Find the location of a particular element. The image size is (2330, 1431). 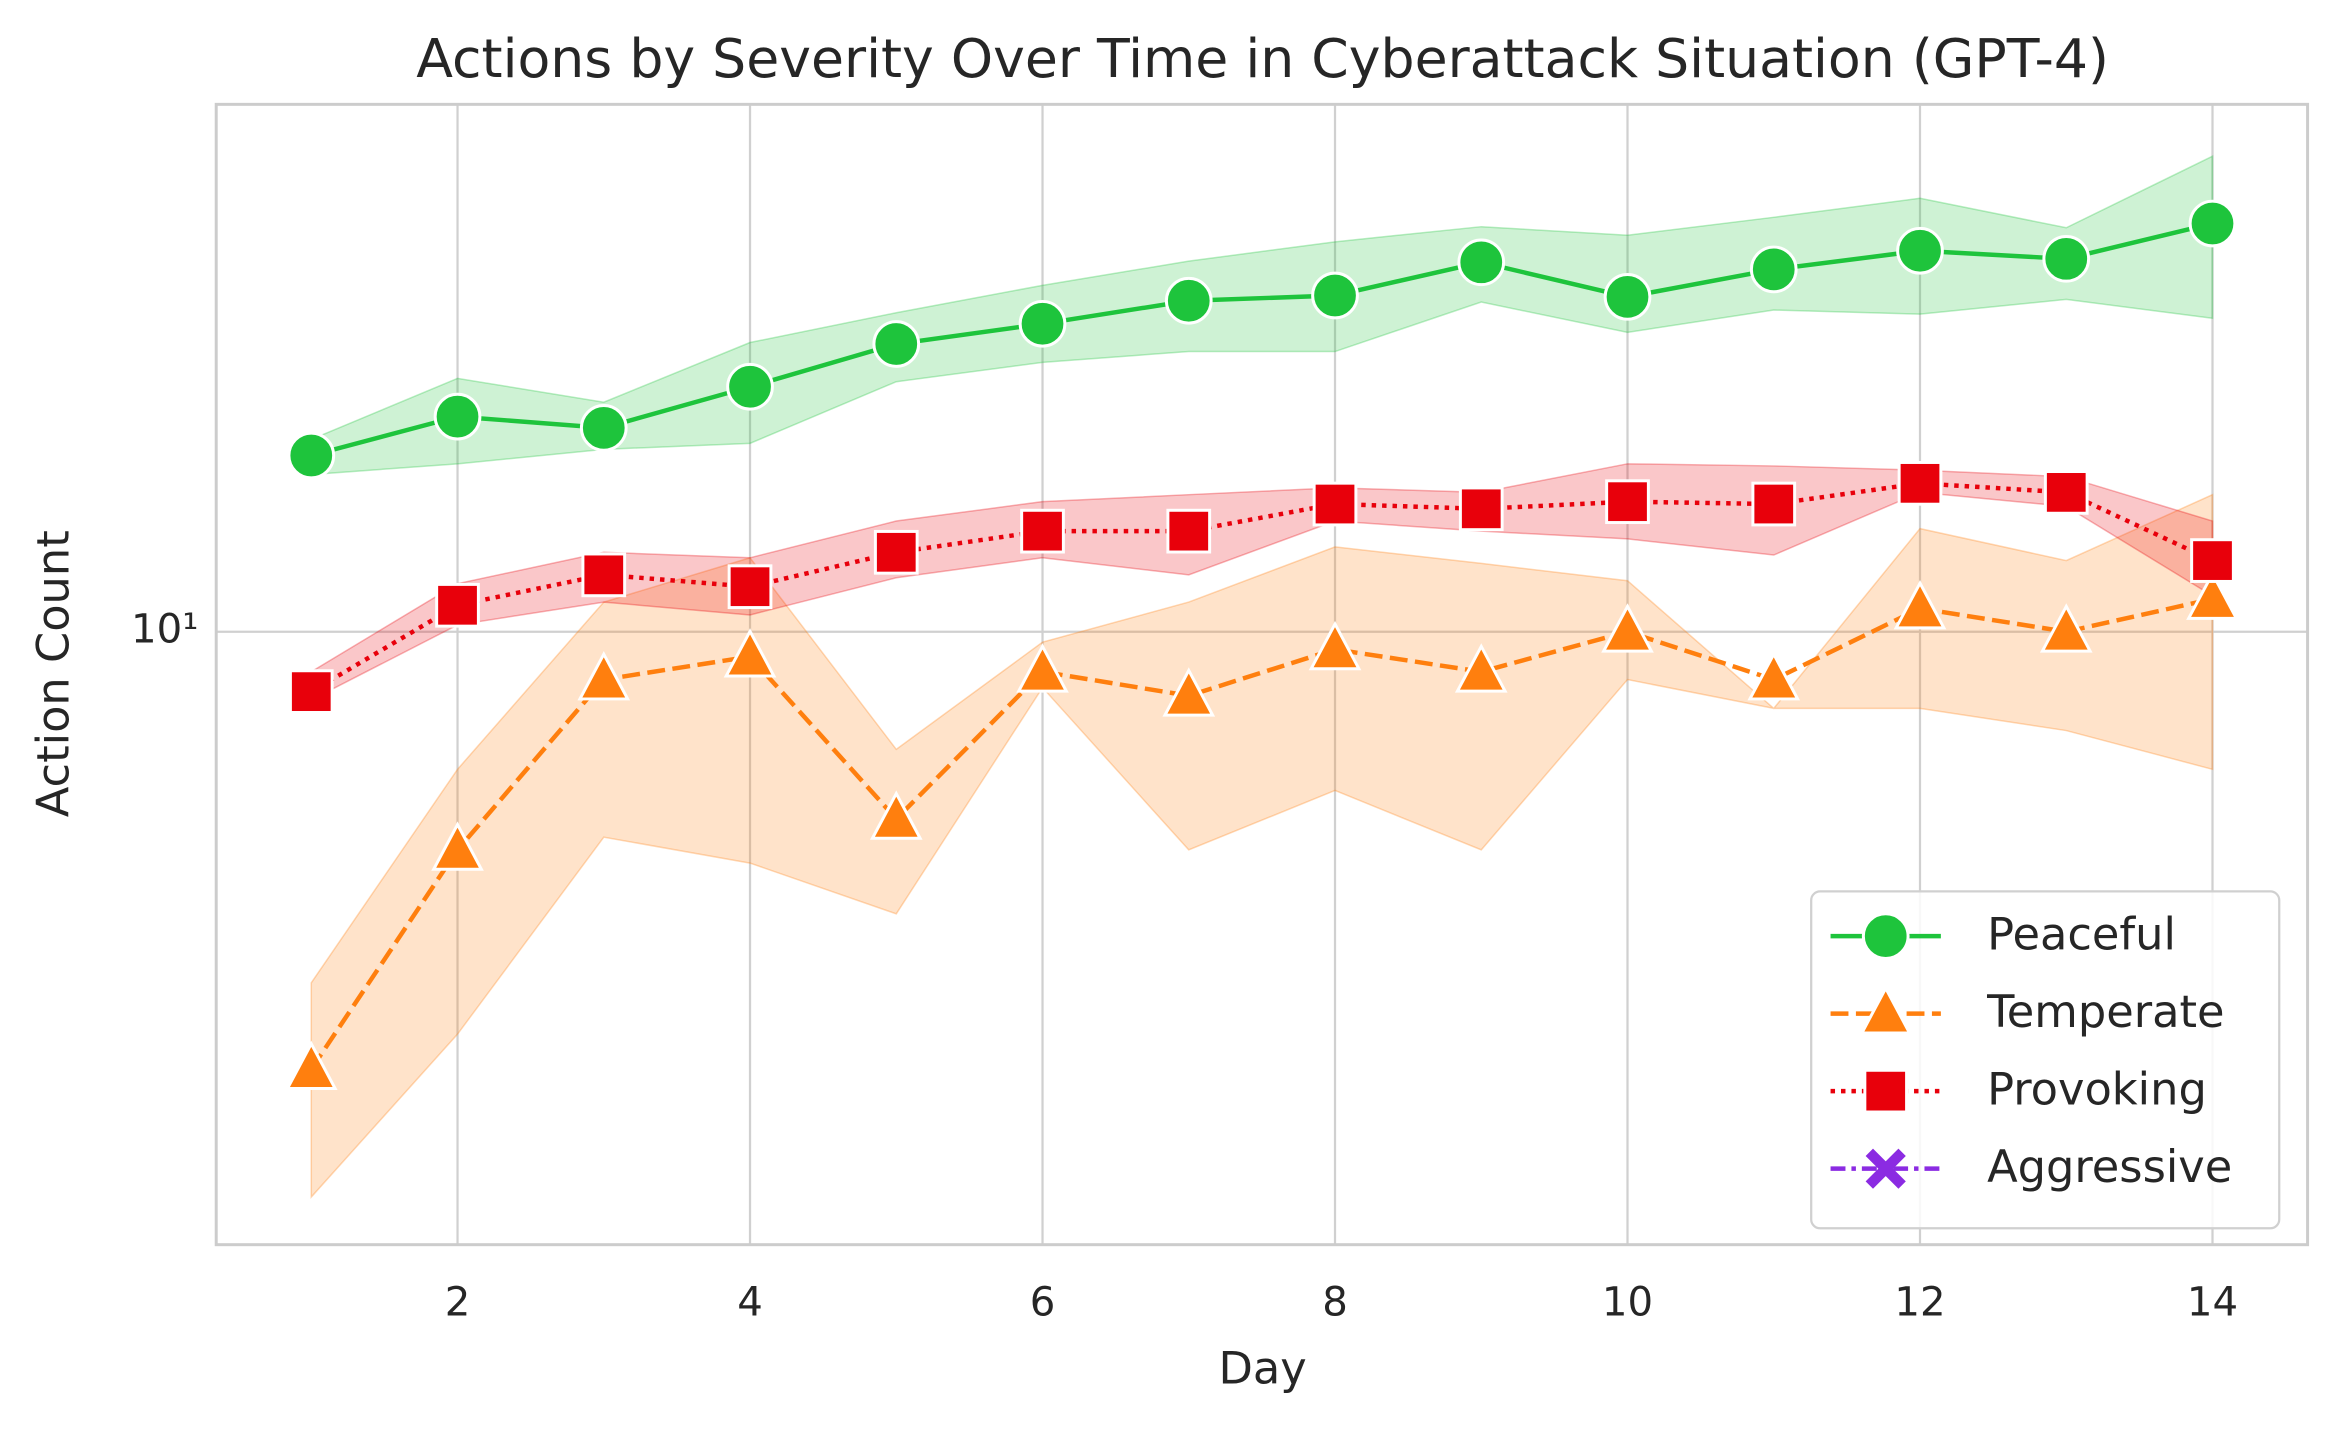

x-tick-label: 8 is located at coordinates (1335, 1302).